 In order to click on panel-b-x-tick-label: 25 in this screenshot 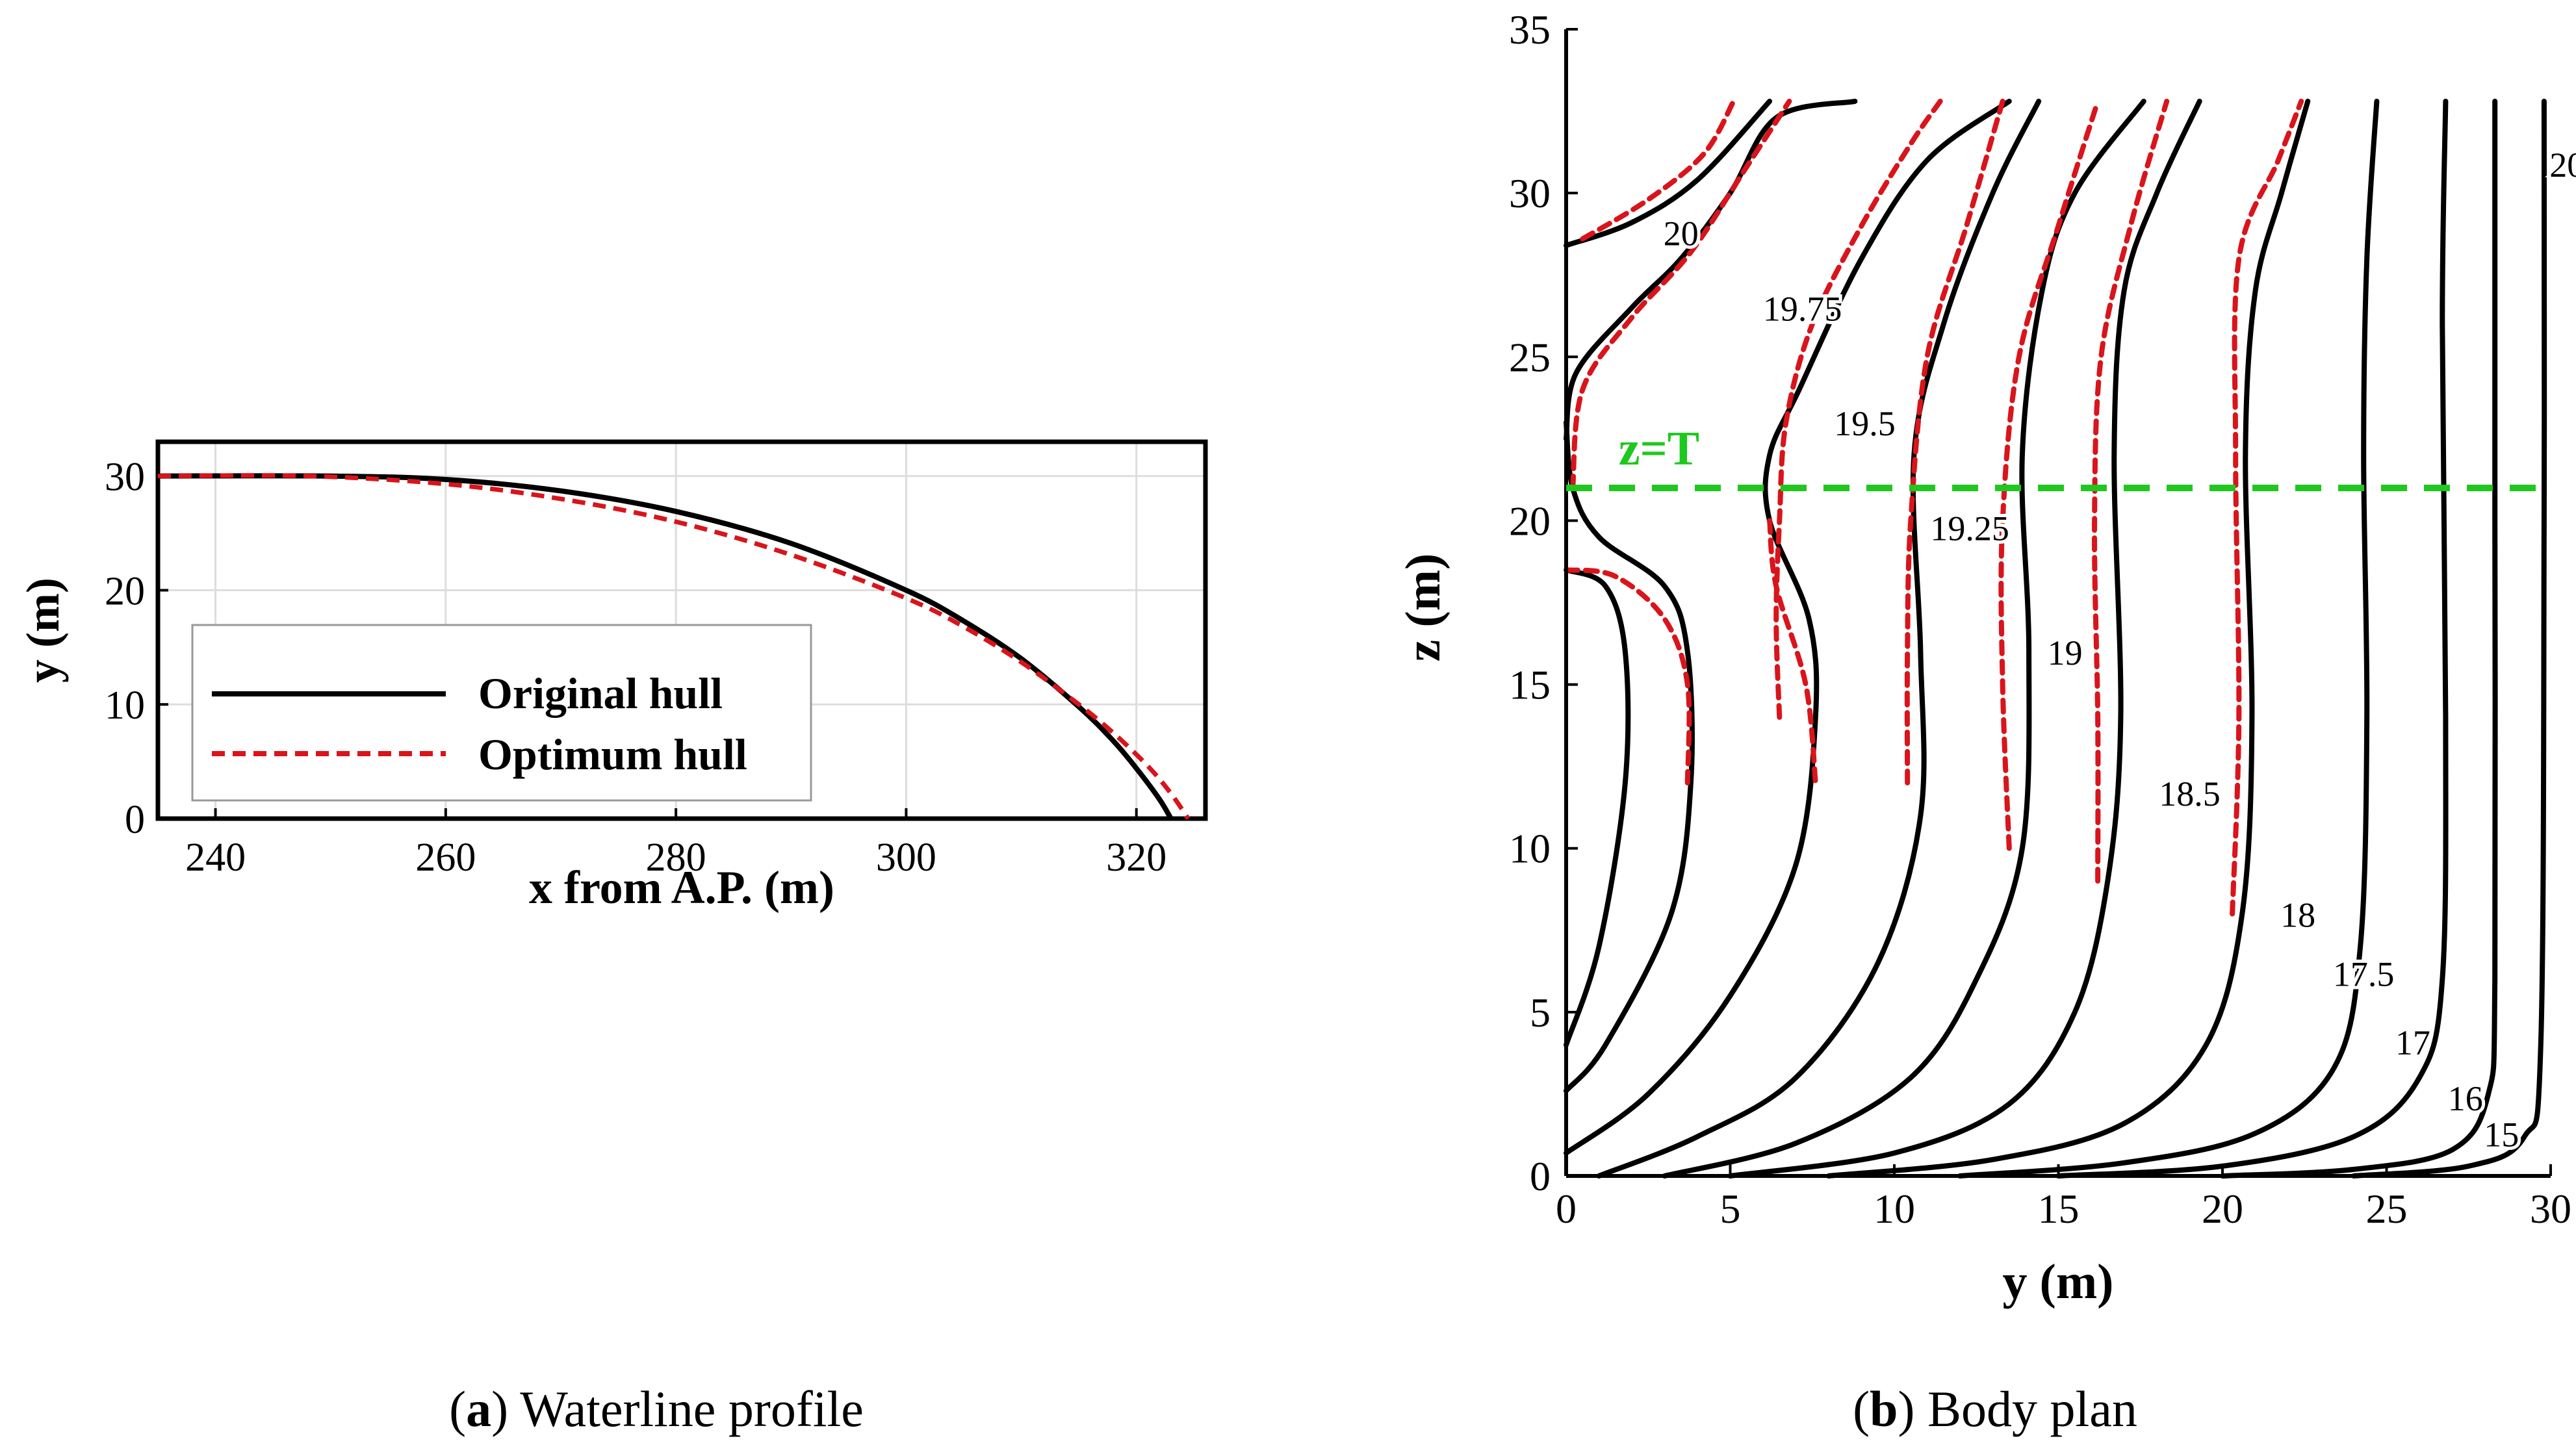, I will do `click(2387, 1209)`.